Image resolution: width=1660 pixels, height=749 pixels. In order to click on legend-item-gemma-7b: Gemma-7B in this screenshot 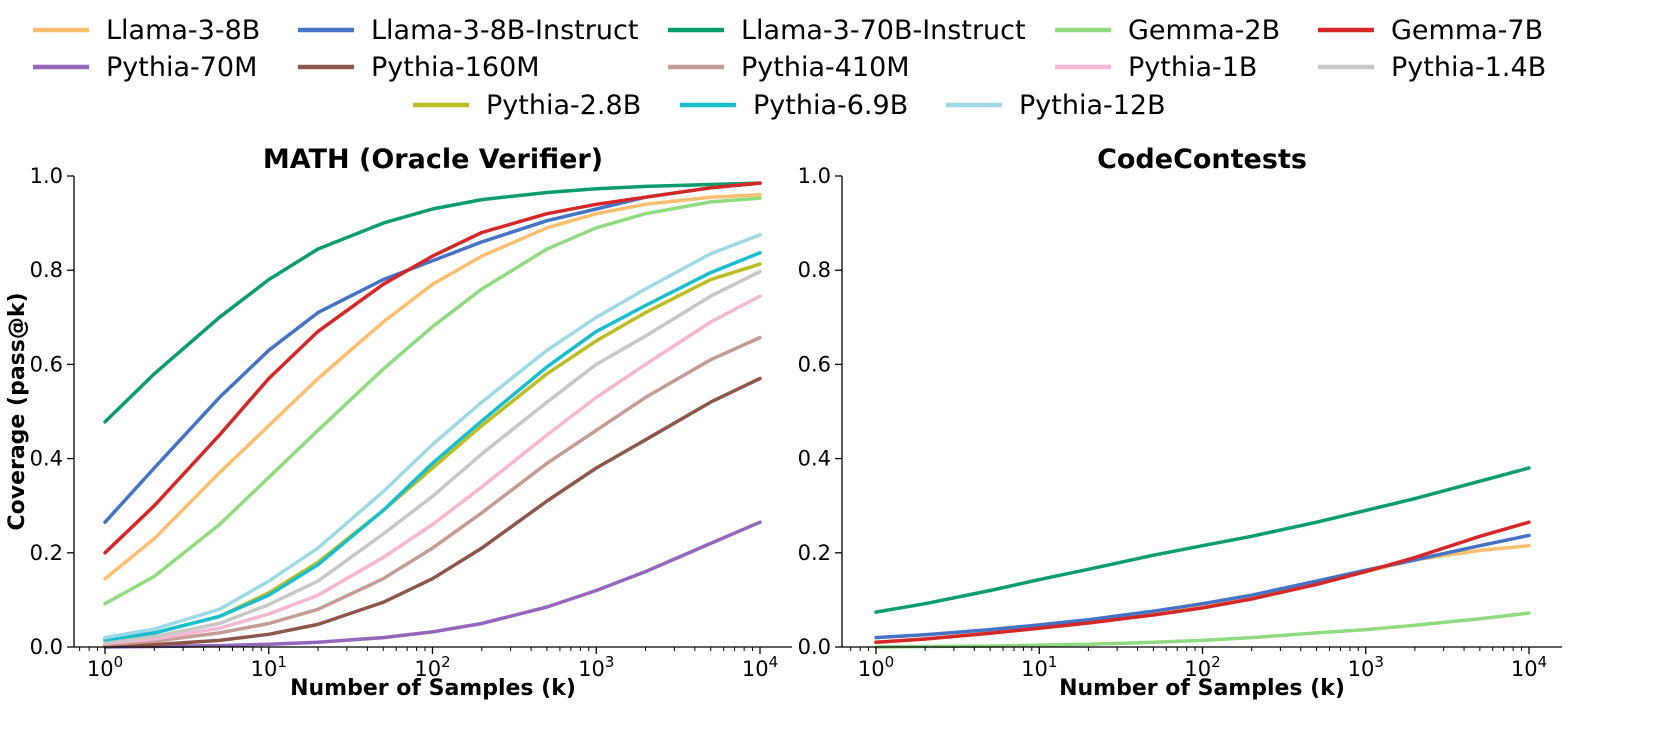, I will do `click(1430, 30)`.